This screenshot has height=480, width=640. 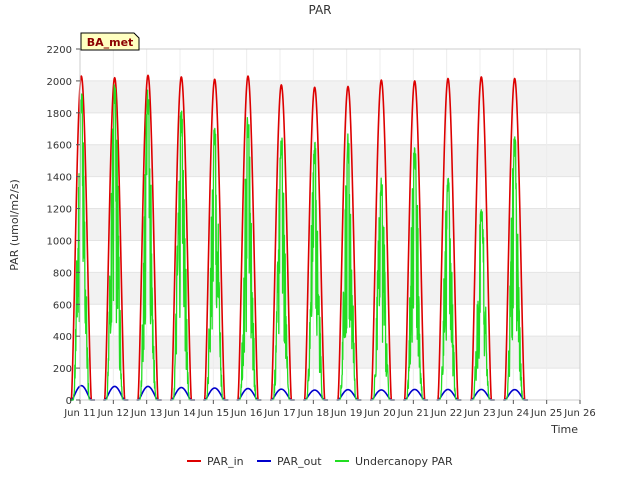 What do you see at coordinates (14, 225) in the screenshot?
I see `y-axis-label: PAR (umol/m2/s)` at bounding box center [14, 225].